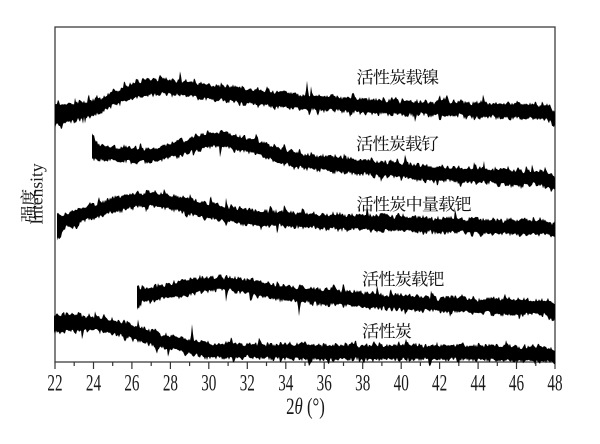 This screenshot has width=600, height=444. What do you see at coordinates (439, 384) in the screenshot?
I see `svg-text: 42` at bounding box center [439, 384].